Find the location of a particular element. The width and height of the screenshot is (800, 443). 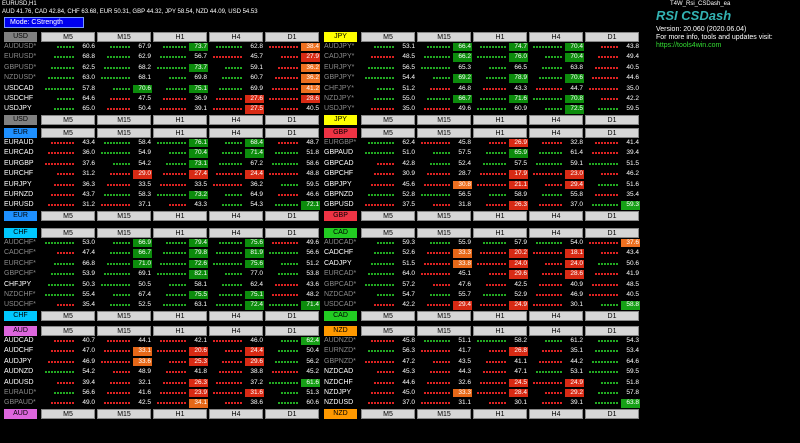

pair-name: AUDJPY is located at coordinates (18, 361).